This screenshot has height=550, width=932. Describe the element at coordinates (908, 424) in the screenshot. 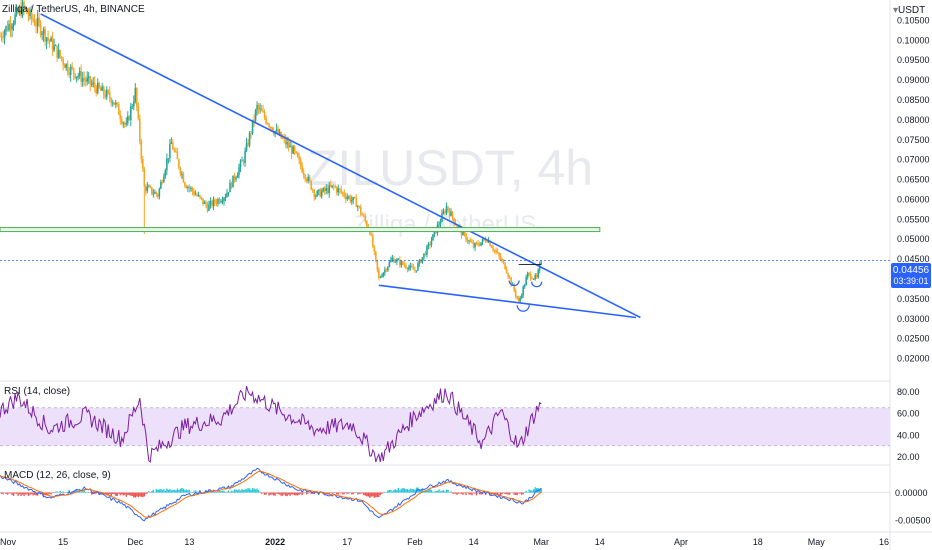

I see `rsi-axis-ticks: 80.00 60.00 40.00 20.00` at that location.